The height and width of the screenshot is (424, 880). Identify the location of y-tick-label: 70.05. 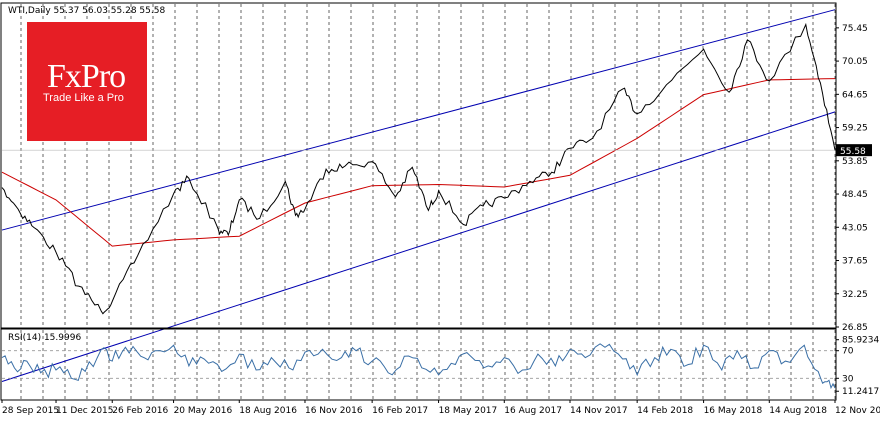
(855, 62).